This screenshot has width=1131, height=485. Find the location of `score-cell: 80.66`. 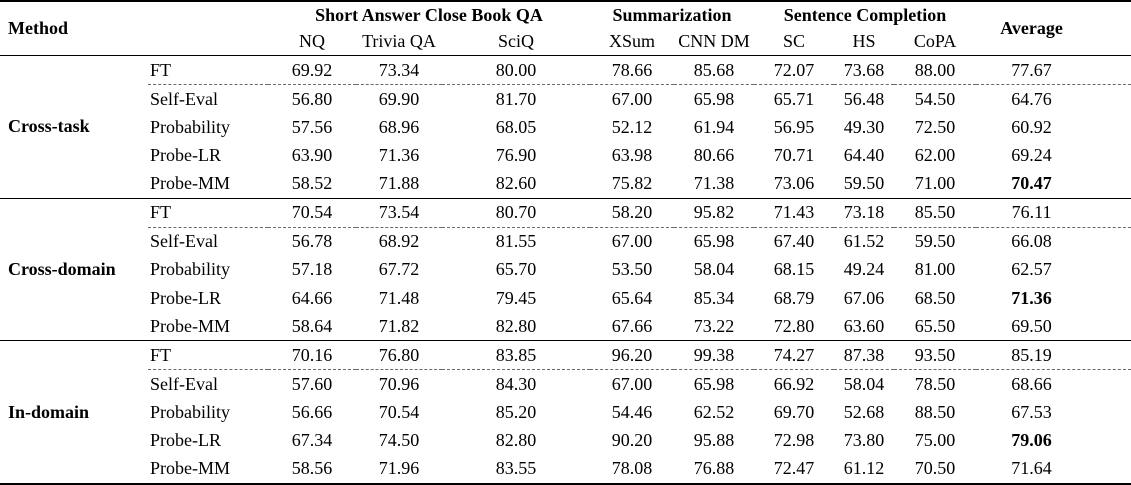

score-cell: 80.66 is located at coordinates (714, 154).